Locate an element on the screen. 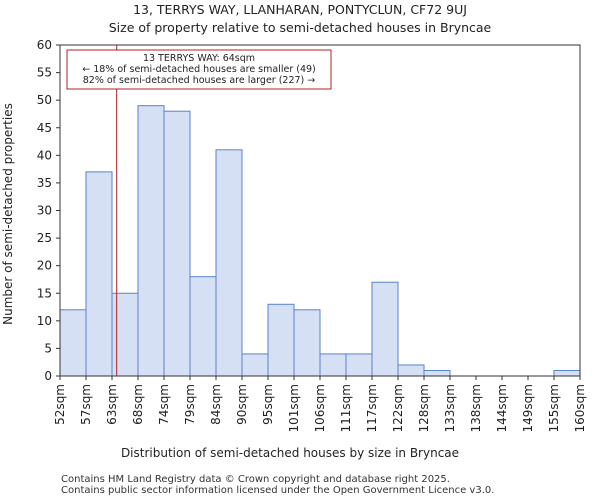  y-tick-label: 5 is located at coordinates (48, 348).